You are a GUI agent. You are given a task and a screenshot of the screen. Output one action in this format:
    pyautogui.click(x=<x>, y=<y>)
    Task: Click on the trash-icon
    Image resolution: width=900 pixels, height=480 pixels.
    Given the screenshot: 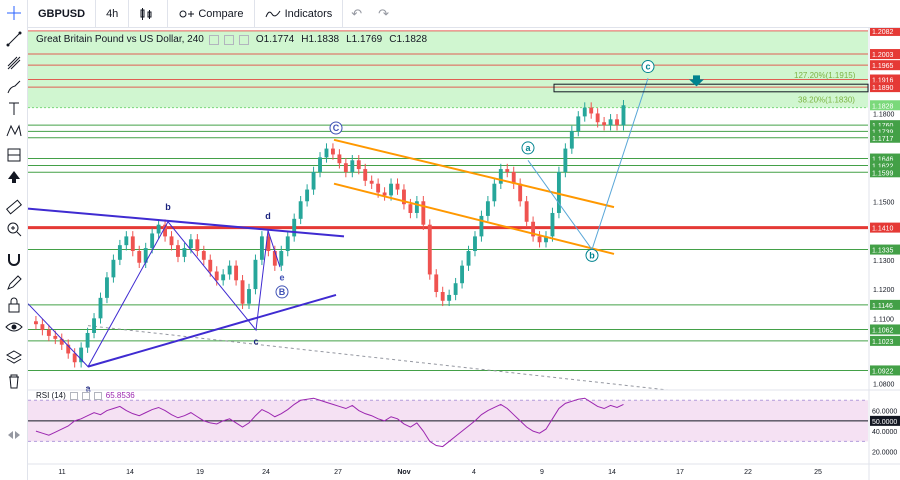 What is the action you would take?
    pyautogui.click(x=14, y=381)
    